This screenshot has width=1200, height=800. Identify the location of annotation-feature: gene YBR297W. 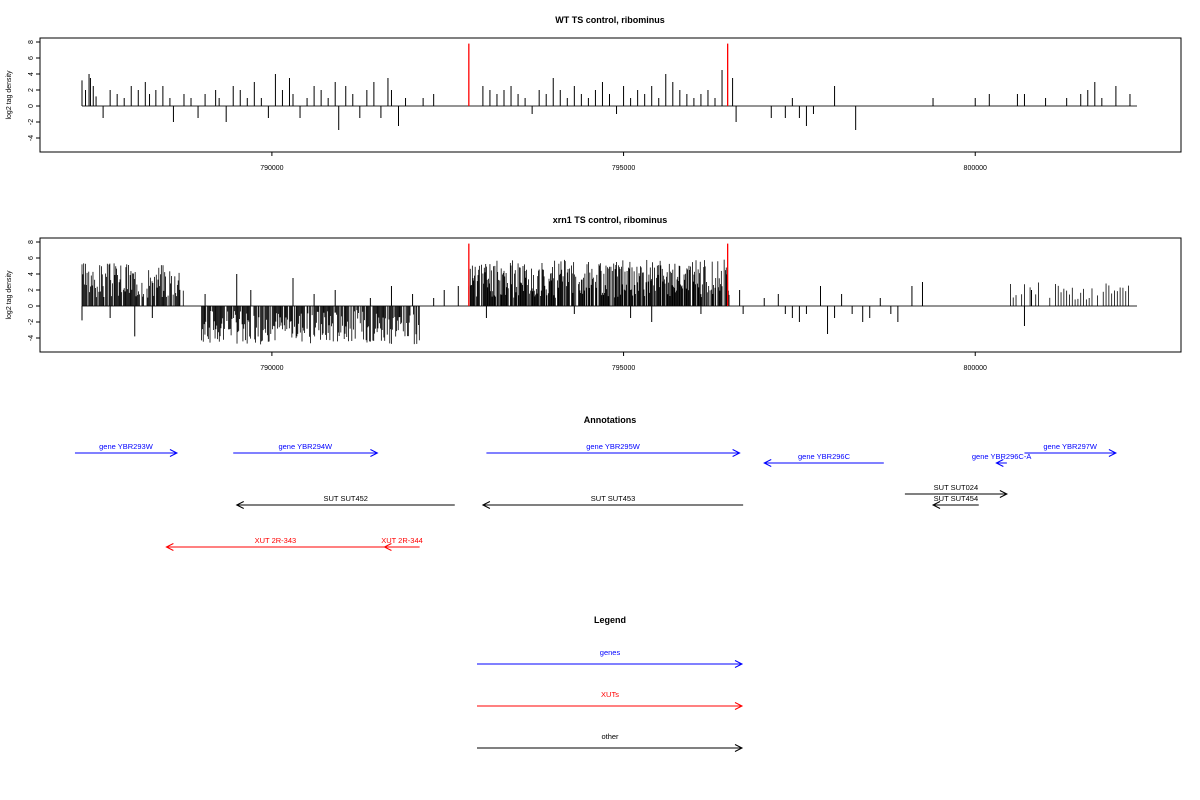
(1071, 449).